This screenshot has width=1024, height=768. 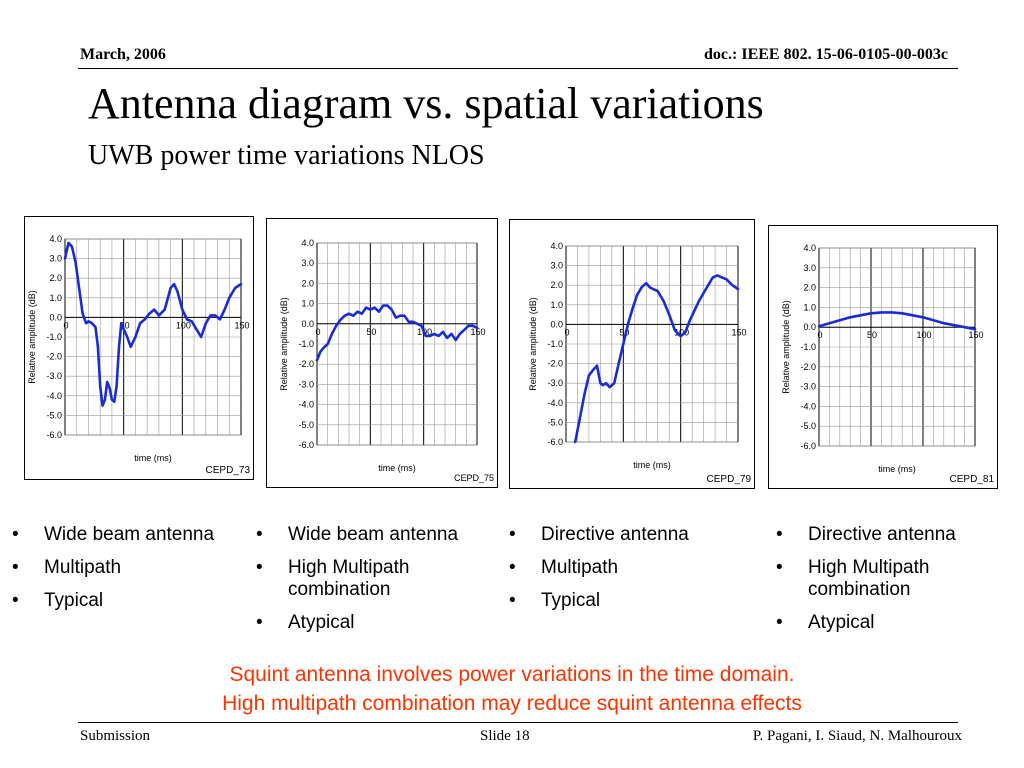 I want to click on footer-slide-number: Slide 18, so click(x=505, y=736).